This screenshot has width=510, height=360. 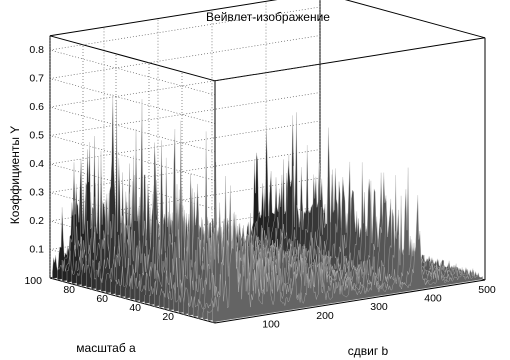 I want to click on x-axis-label: сдвиг b, so click(x=368, y=351).